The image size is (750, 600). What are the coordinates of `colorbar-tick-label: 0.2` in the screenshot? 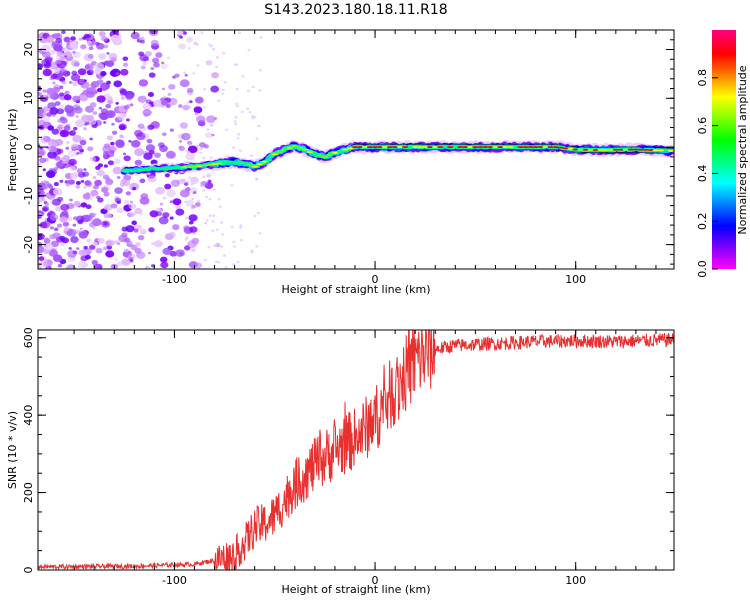 It's located at (702, 221).